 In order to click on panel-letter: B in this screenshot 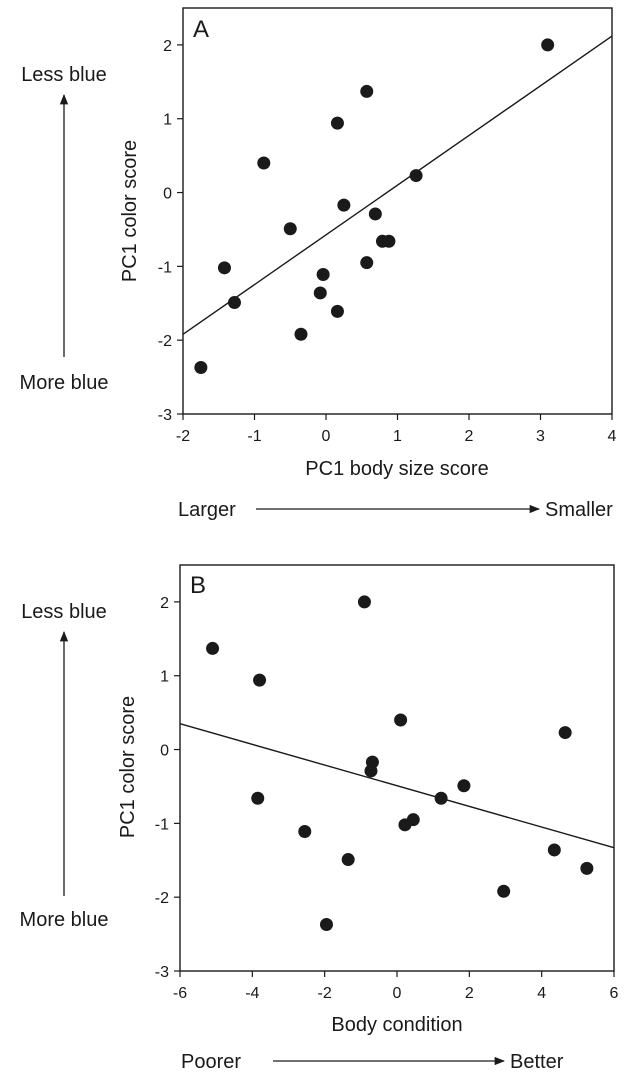, I will do `click(198, 585)`.